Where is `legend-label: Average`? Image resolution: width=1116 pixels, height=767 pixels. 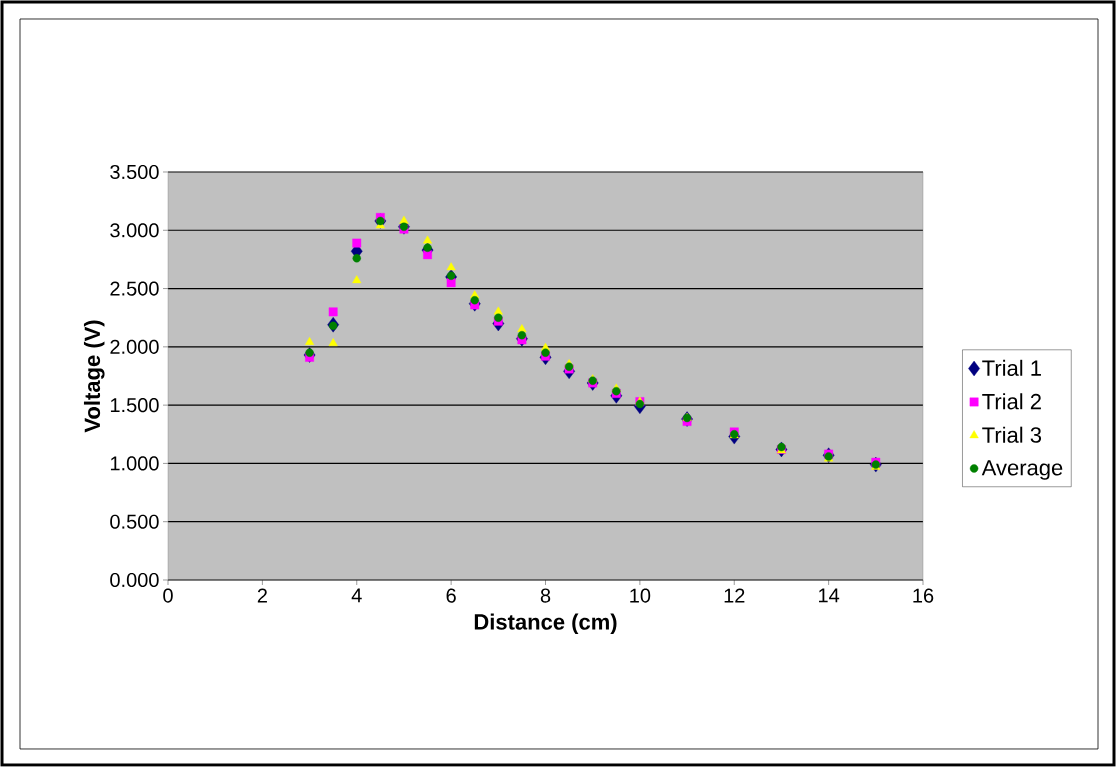 legend-label: Average is located at coordinates (1022, 470).